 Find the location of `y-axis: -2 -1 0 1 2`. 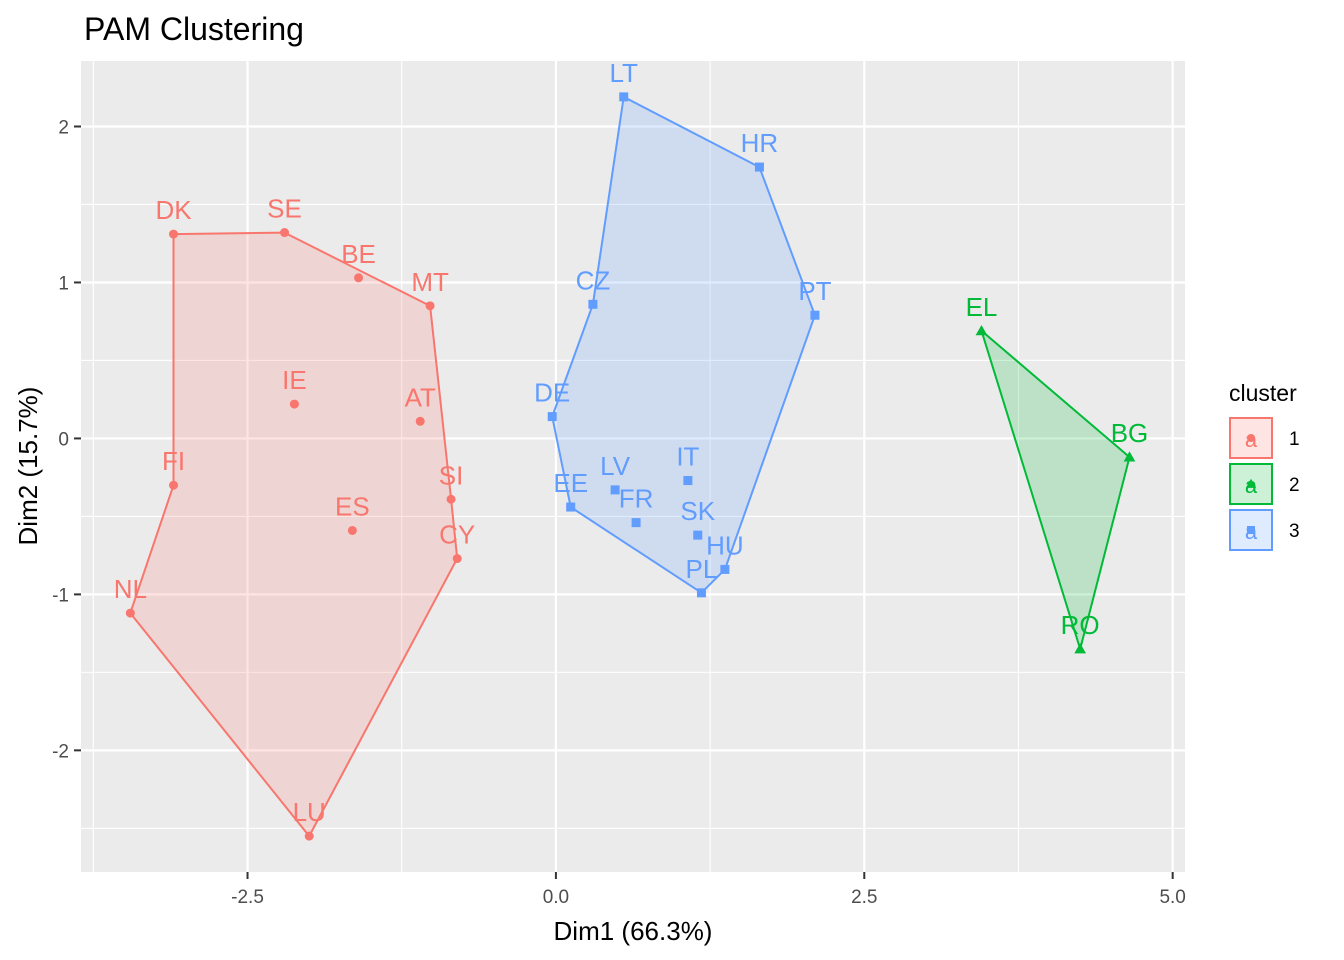

y-axis: -2 -1 0 1 2 is located at coordinates (66, 440).